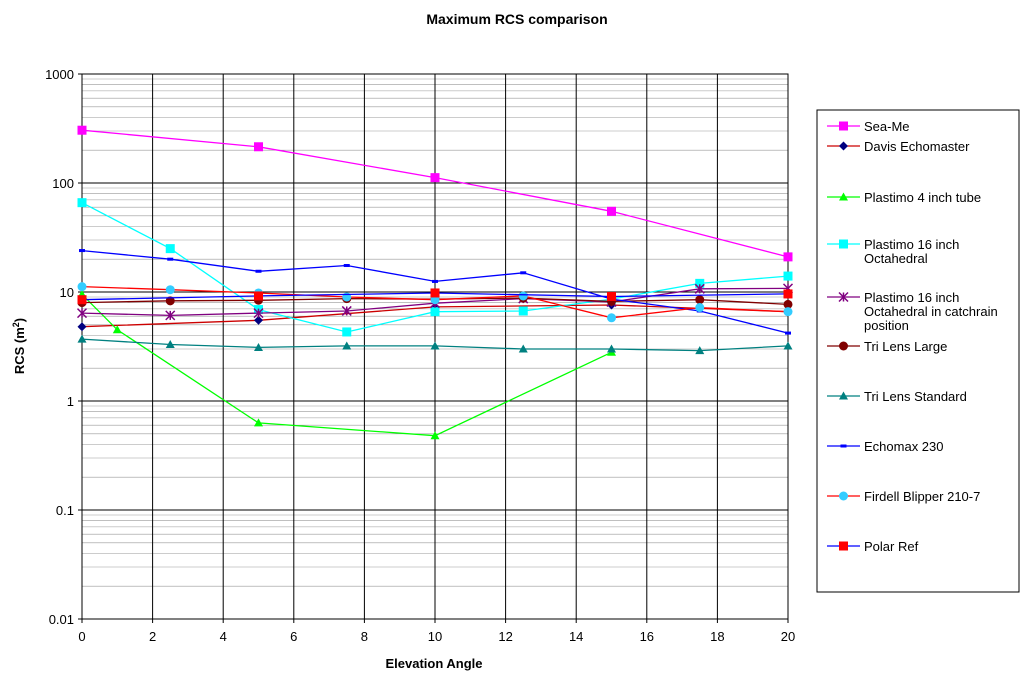 Image resolution: width=1030 pixels, height=677 pixels. What do you see at coordinates (647, 636) in the screenshot?
I see `x-tick-label: 16` at bounding box center [647, 636].